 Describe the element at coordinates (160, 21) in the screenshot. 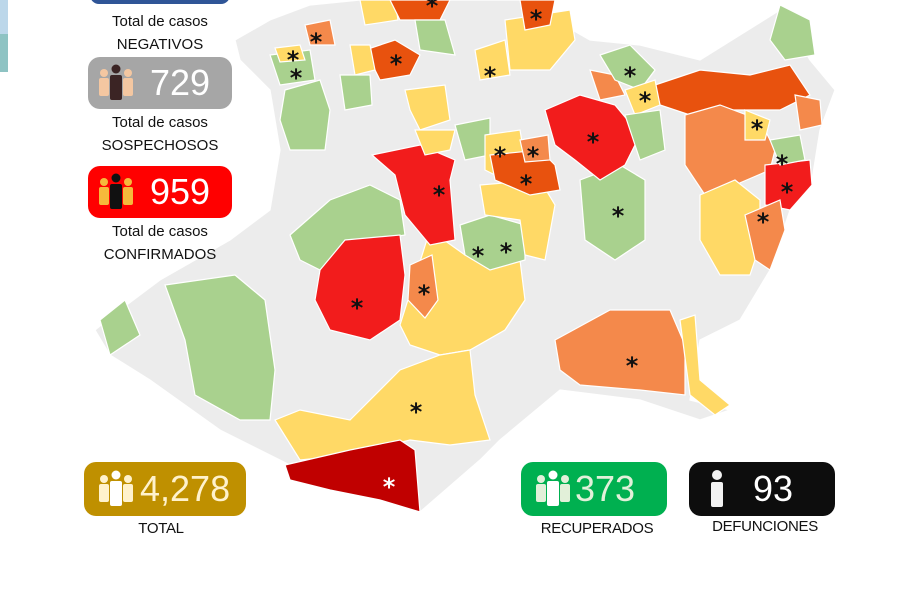

I see `negativos-line1: Total de casos` at that location.